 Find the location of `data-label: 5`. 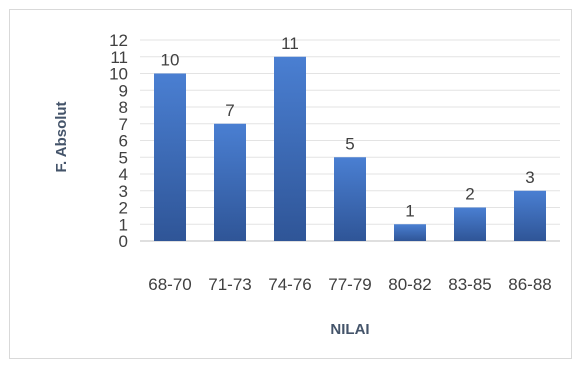

data-label: 5 is located at coordinates (349, 143).